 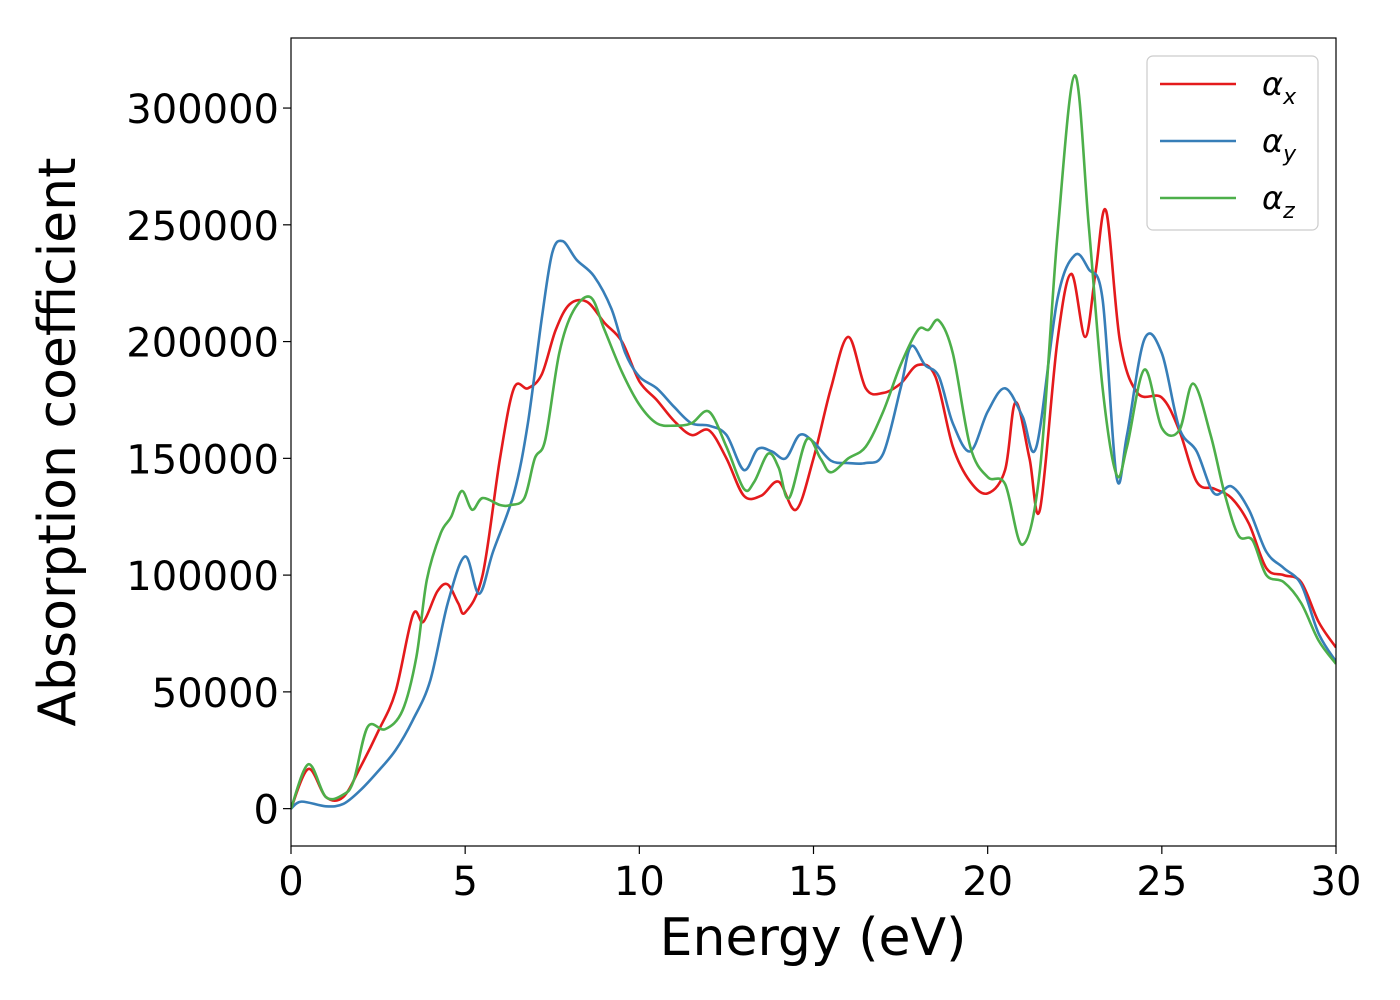 I want to click on y-tick-label: 250000, so click(x=202, y=227).